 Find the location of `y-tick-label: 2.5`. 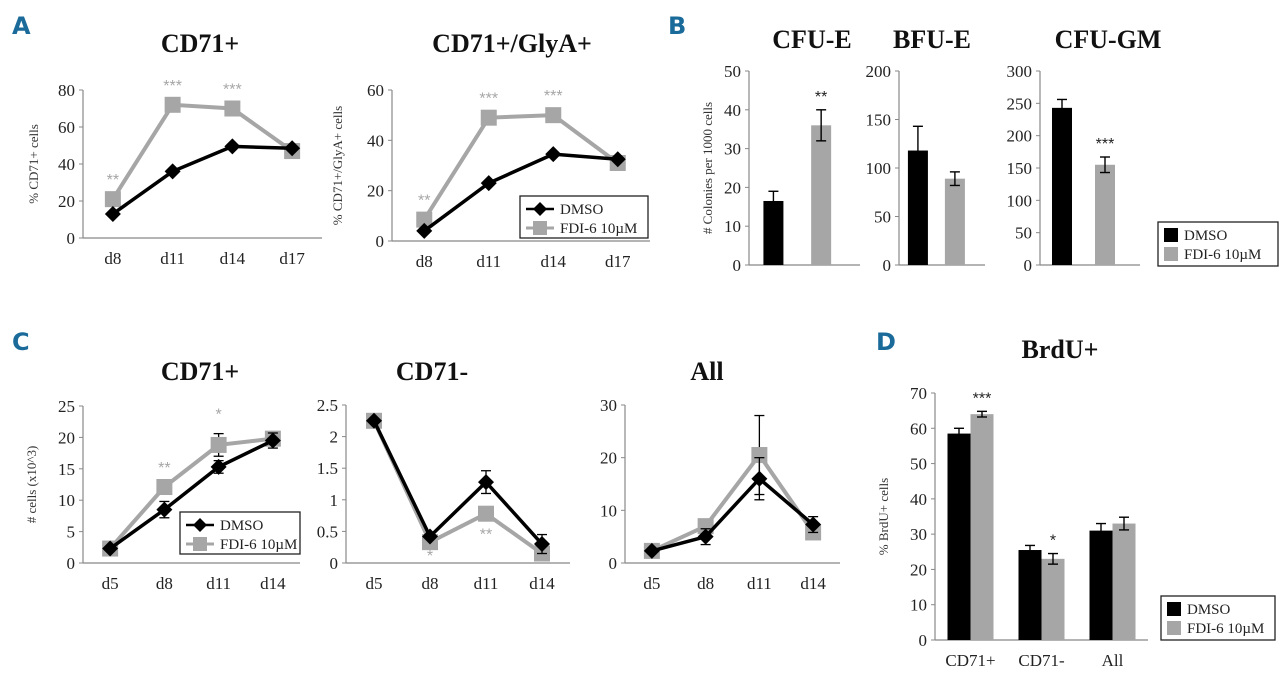

y-tick-label: 2.5 is located at coordinates (327, 405).